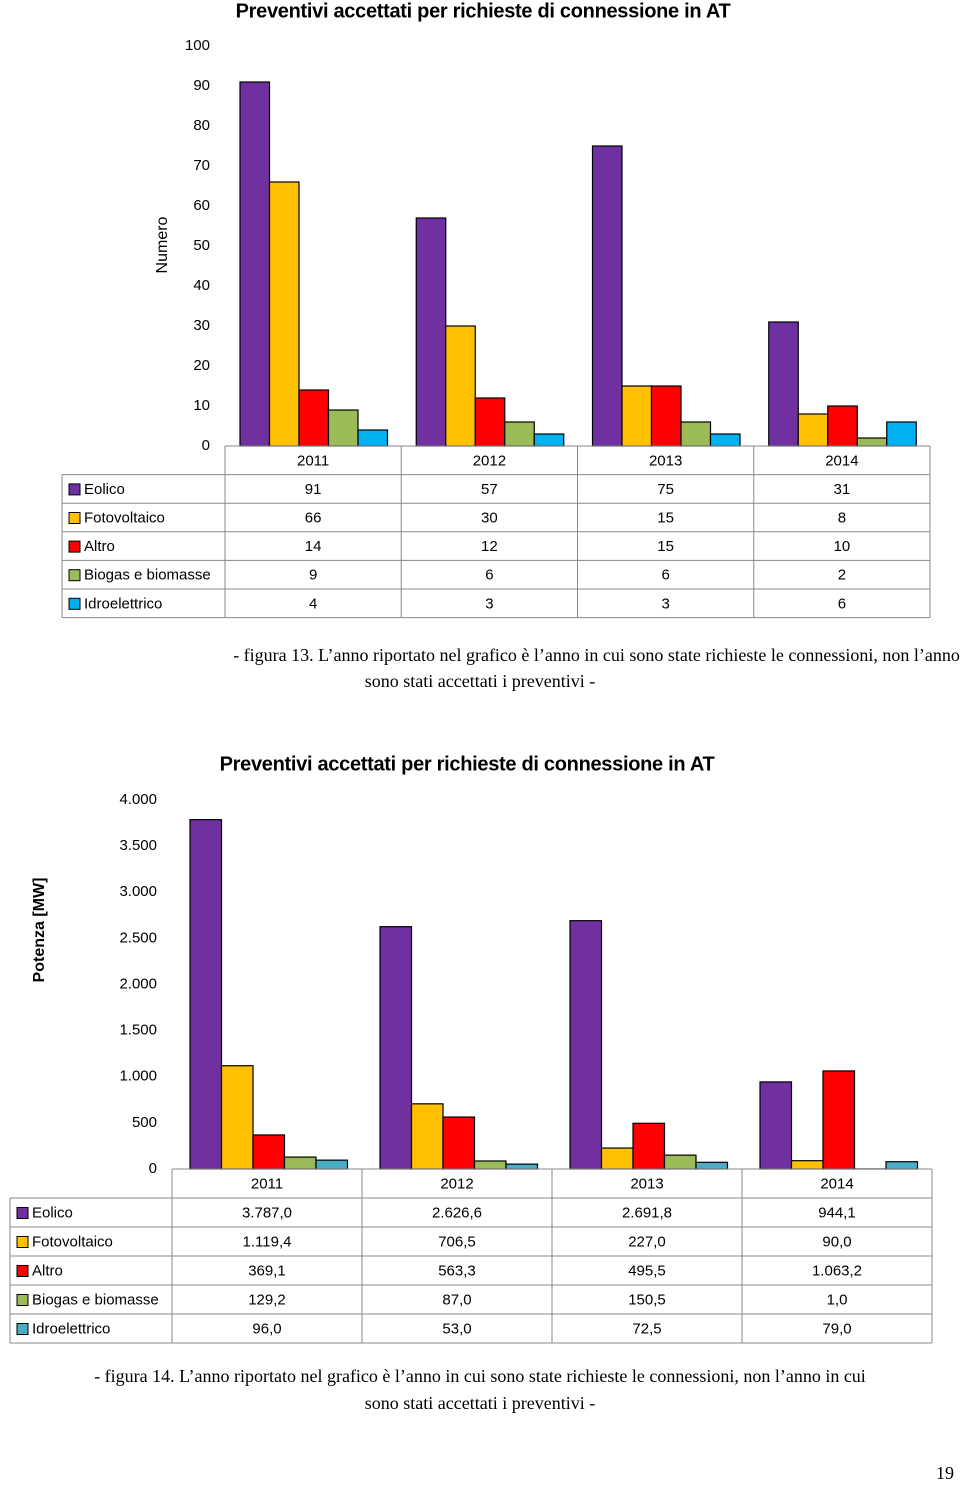  What do you see at coordinates (313, 517) in the screenshot?
I see `table-cell: 66` at bounding box center [313, 517].